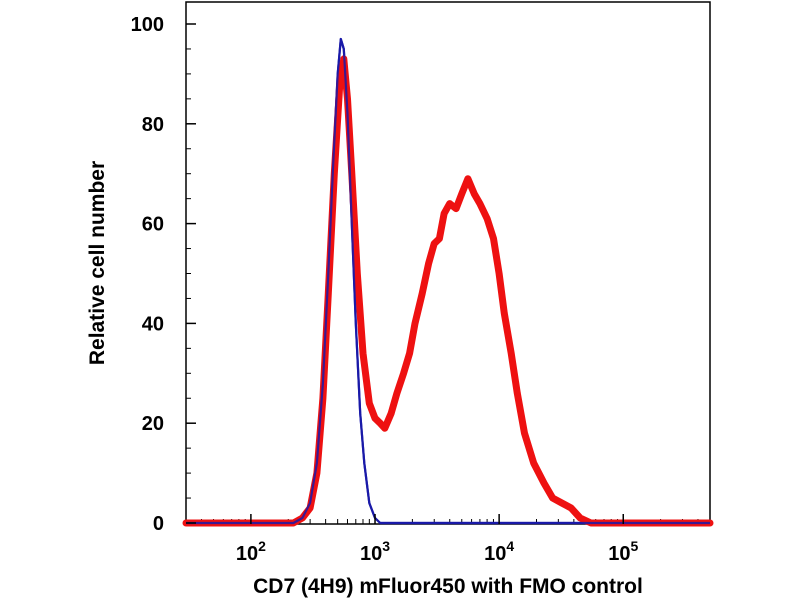 This screenshot has width=800, height=600. What do you see at coordinates (251, 551) in the screenshot?
I see `x-tick-label: 10²` at bounding box center [251, 551].